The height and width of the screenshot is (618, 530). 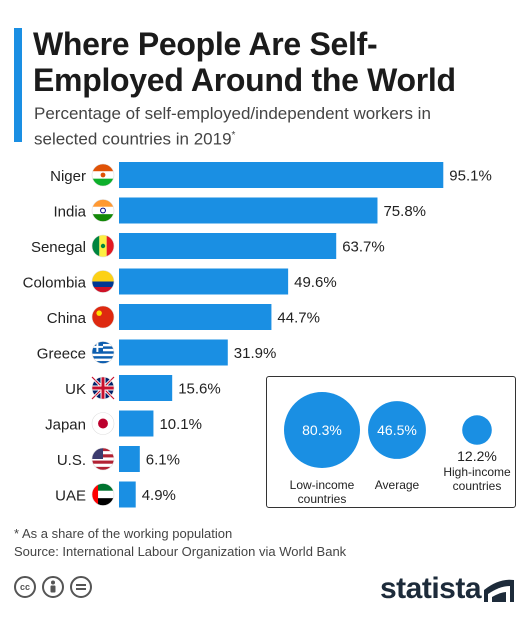 I want to click on category-label: Senegal, so click(x=58, y=247).